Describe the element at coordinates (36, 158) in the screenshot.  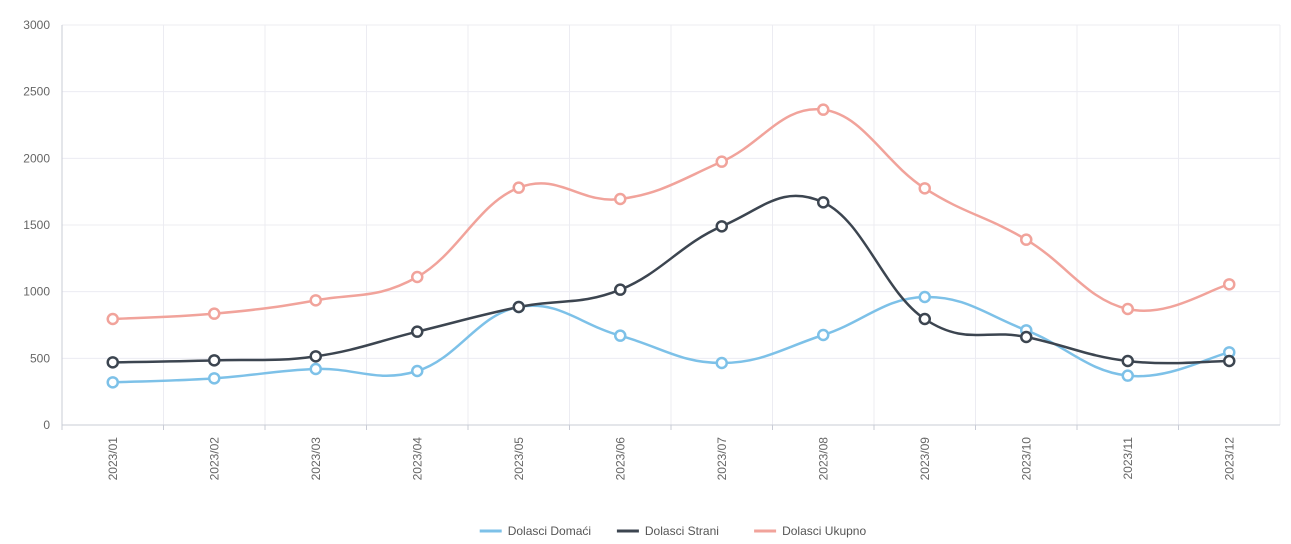
I see `y-tick-label: 2000` at that location.